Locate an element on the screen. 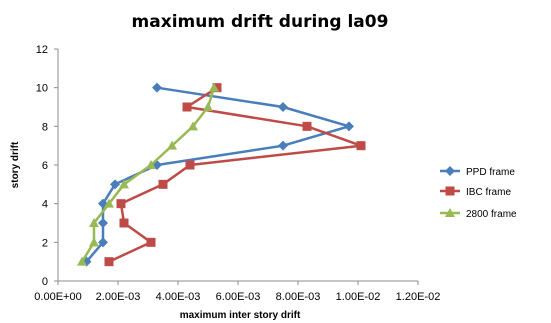  x-tick-label: 4.00E-03 is located at coordinates (178, 297).